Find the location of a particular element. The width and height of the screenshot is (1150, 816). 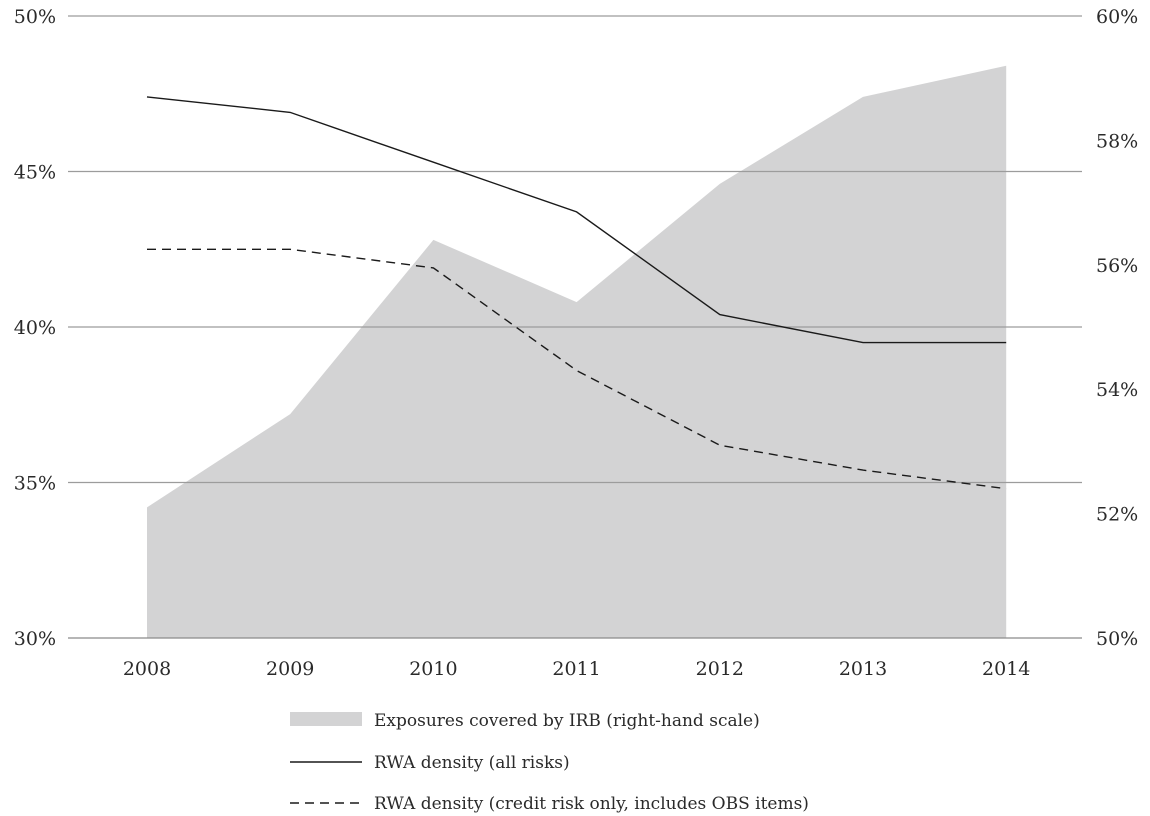

legend-label: RWA density (all risks) is located at coordinates (472, 763).